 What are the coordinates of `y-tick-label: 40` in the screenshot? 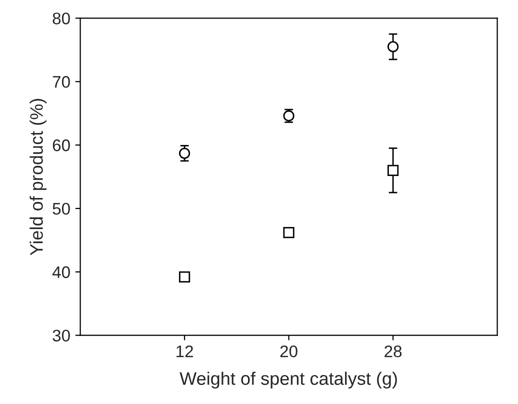 It's located at (61, 272).